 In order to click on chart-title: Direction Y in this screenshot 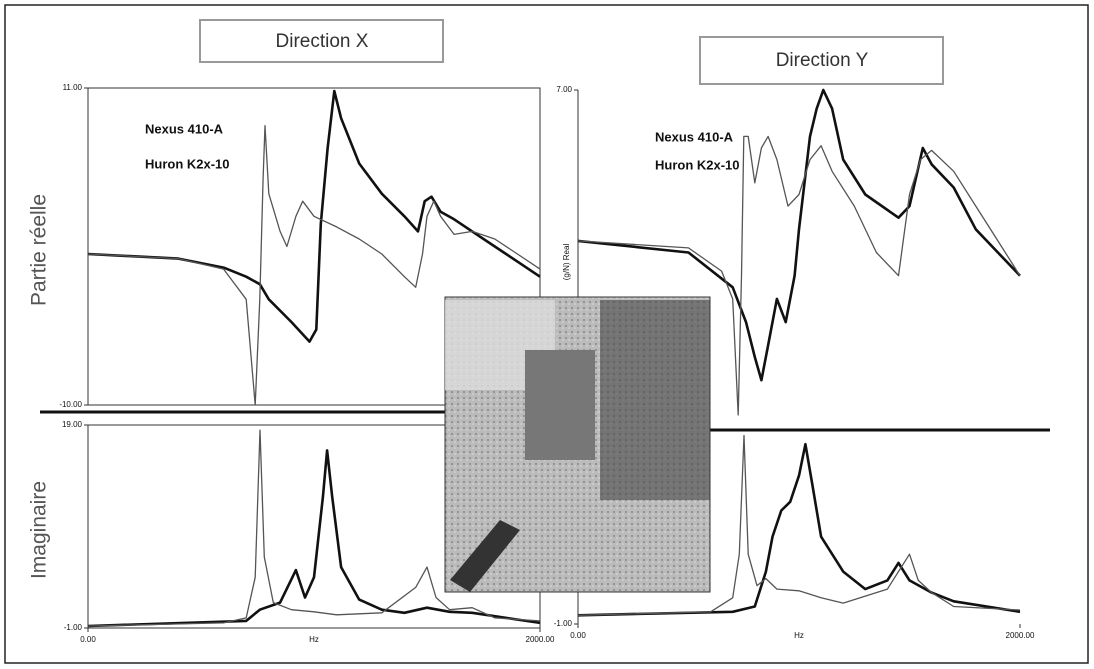, I will do `click(822, 60)`.